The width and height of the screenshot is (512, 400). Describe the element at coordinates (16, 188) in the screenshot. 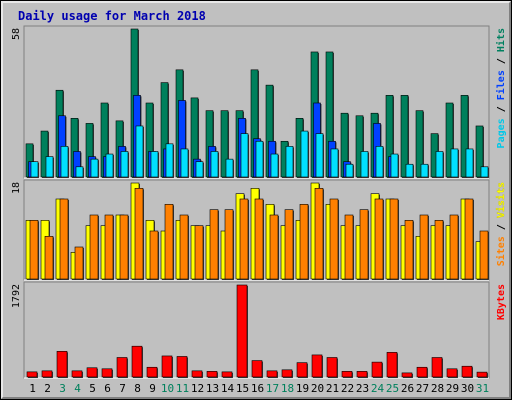

I see `panel-visits-ymax-label: 18` at that location.